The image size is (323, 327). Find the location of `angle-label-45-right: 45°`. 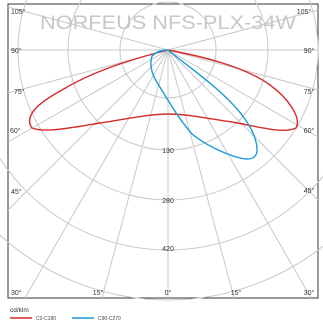

angle-label-45-right: 45° is located at coordinates (309, 191).